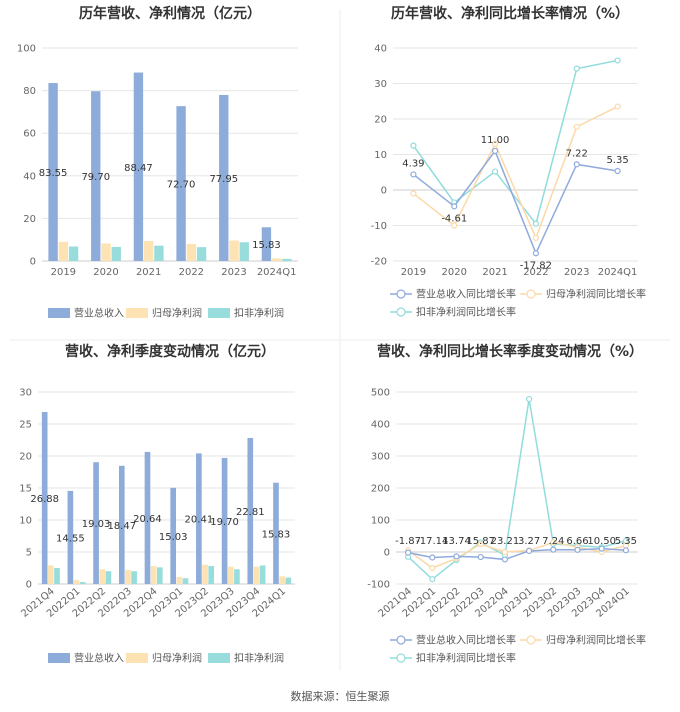 The image size is (680, 712). I want to click on x-tick-label: 2024Q1, so click(618, 272).